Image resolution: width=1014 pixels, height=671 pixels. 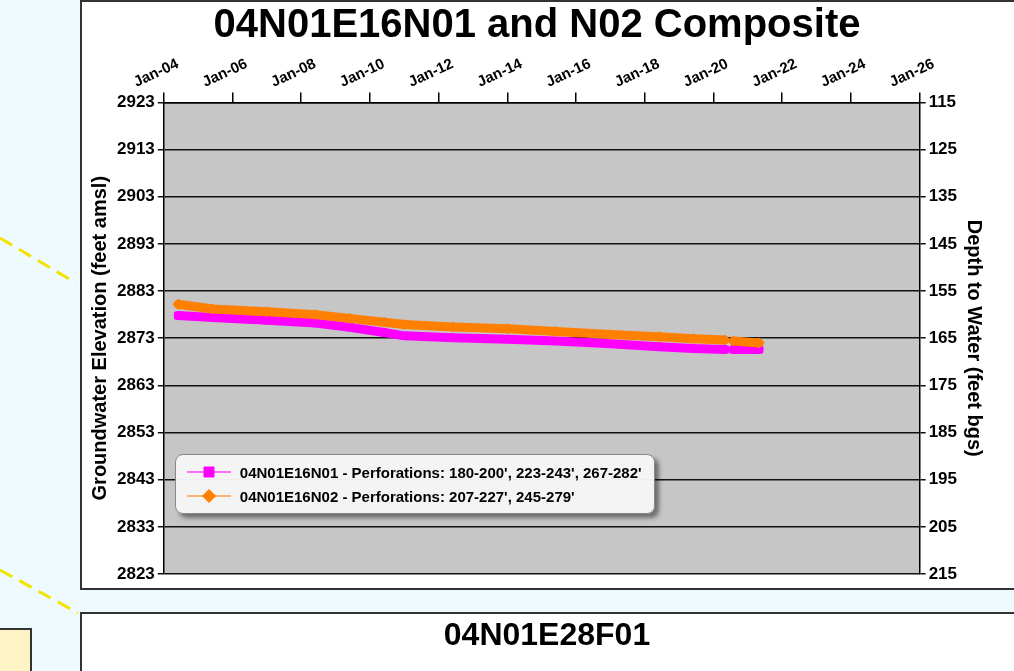 I want to click on y-tick-label: 2863, so click(x=135, y=385).